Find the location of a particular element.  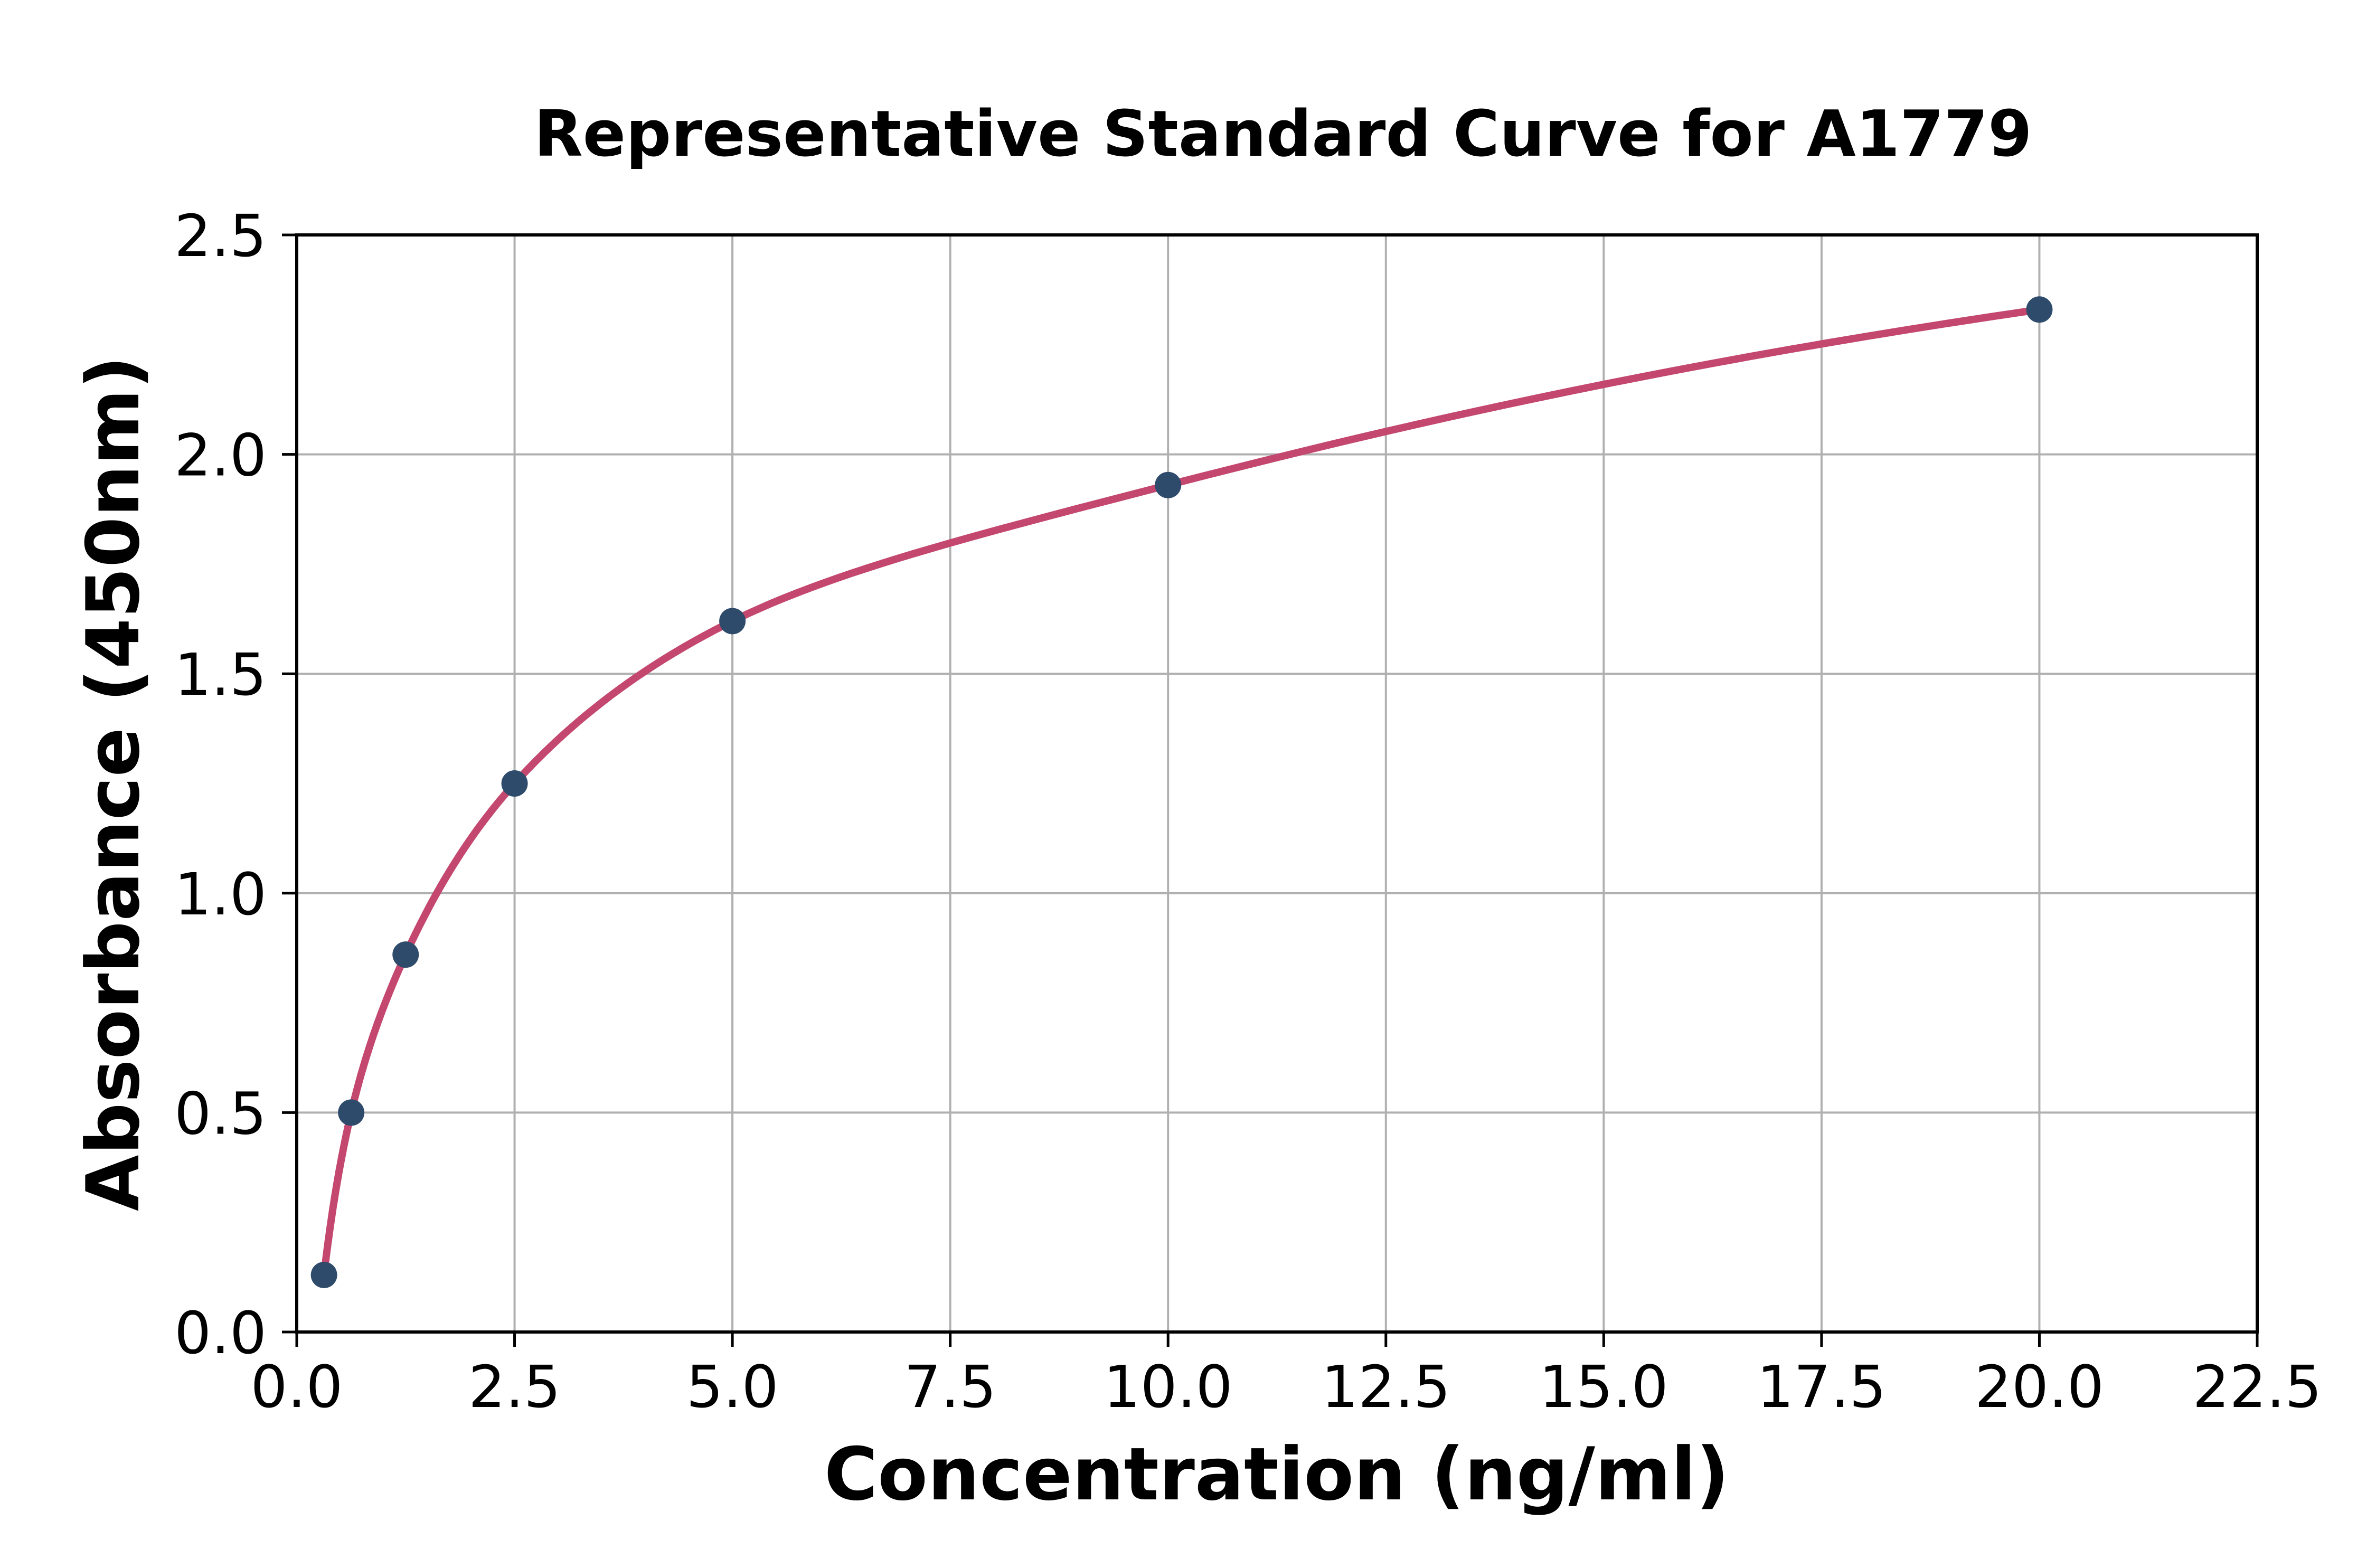

x-axis-label: Concentration (ng/ml) is located at coordinates (1277, 1474).